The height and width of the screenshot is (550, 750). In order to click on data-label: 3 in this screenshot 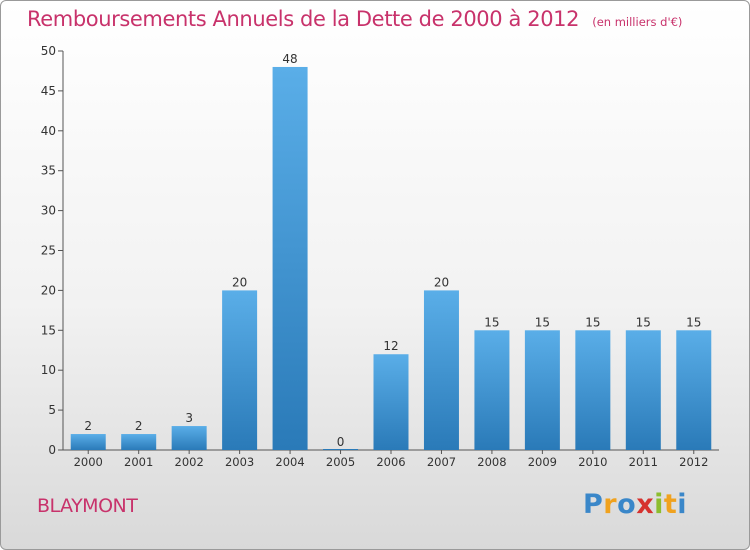, I will do `click(189, 418)`.